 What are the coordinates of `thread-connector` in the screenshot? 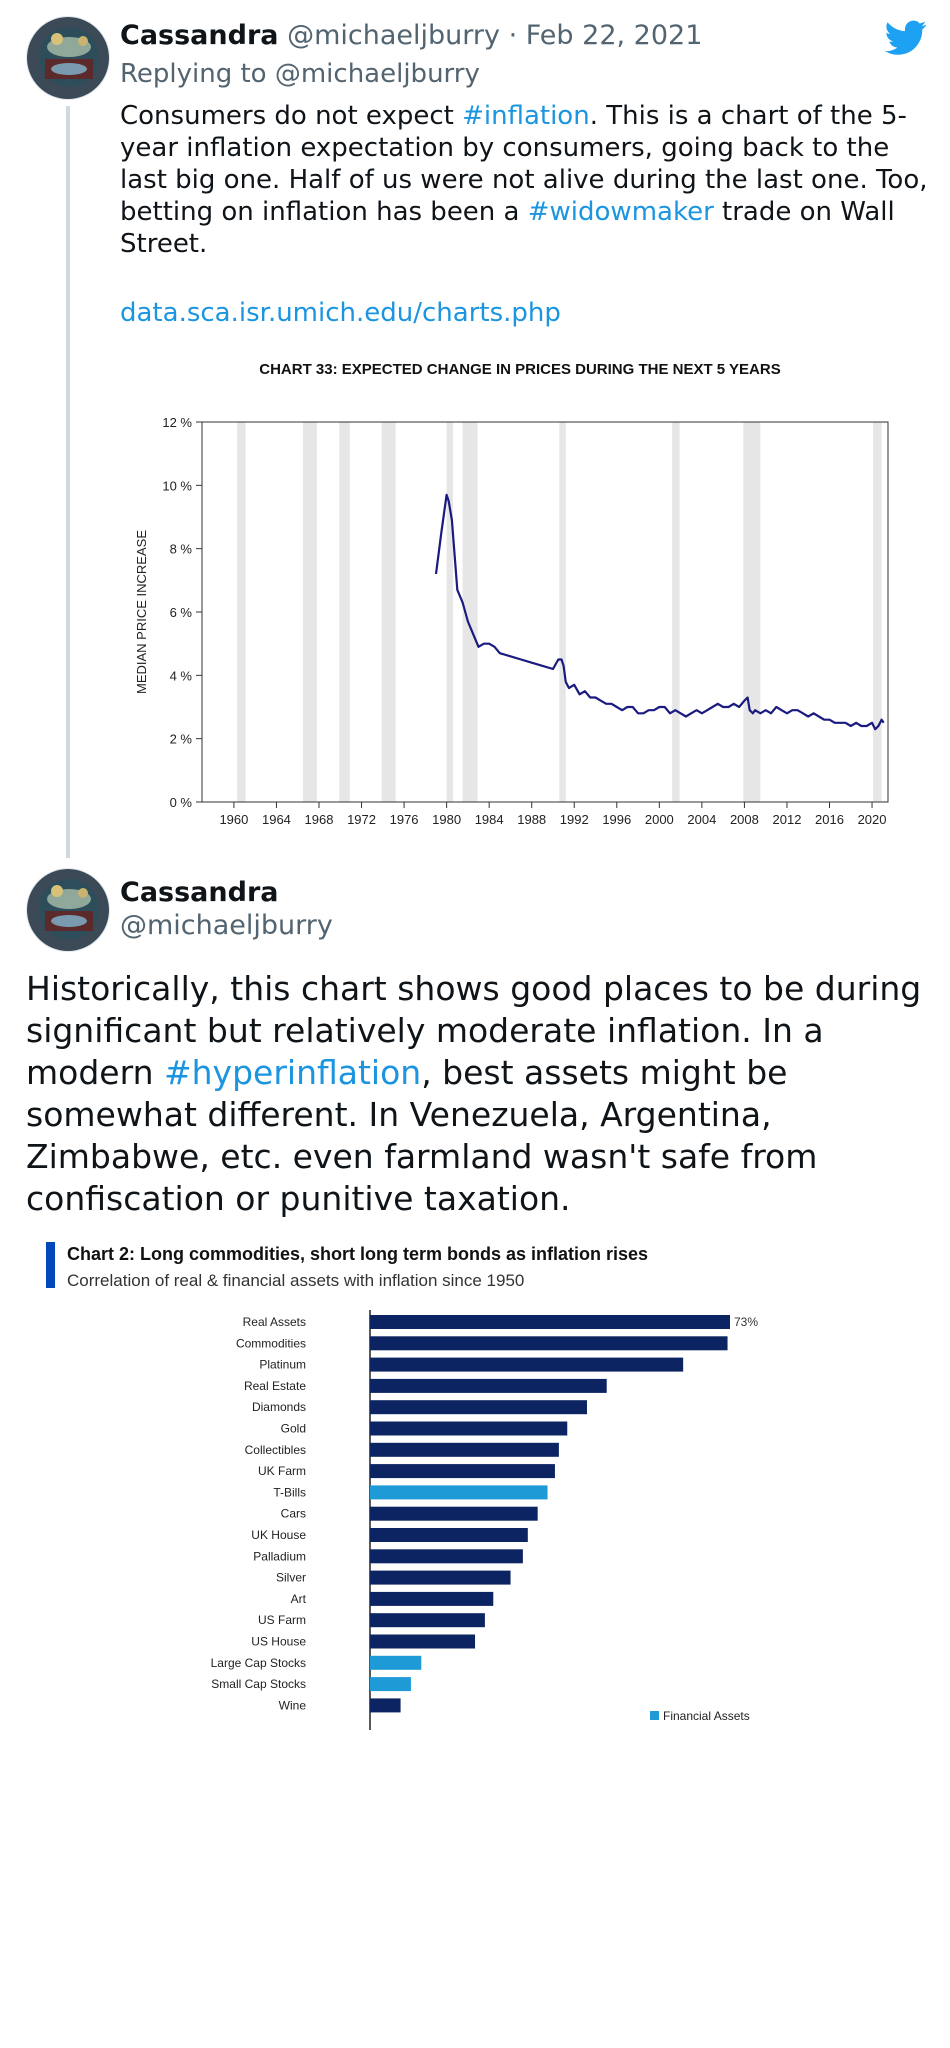 It's located at (68, 482).